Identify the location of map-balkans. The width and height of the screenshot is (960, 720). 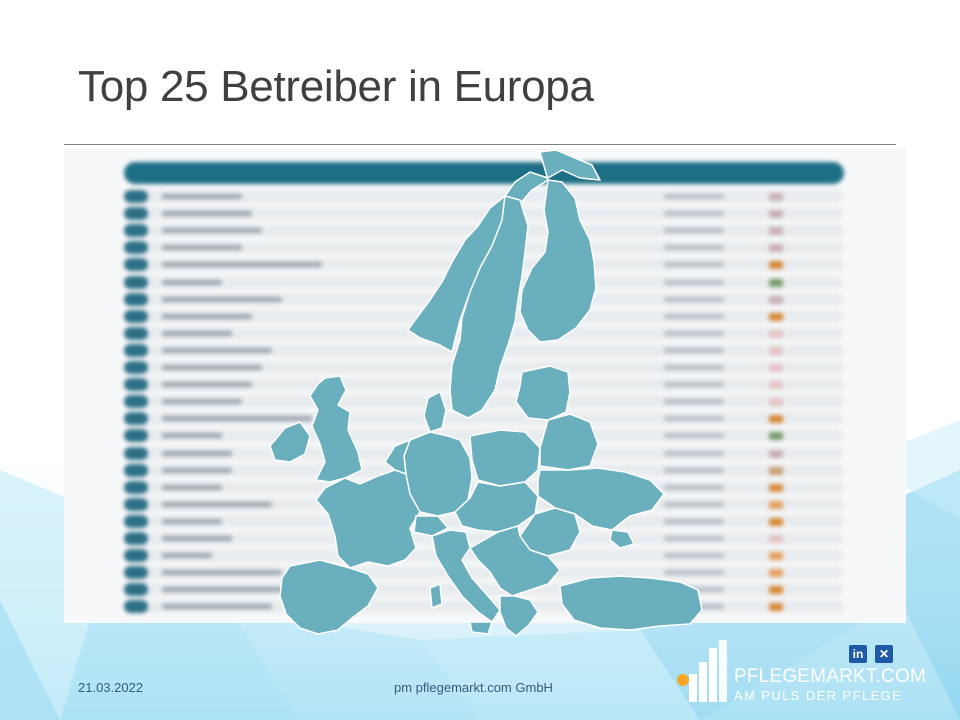
(515, 561).